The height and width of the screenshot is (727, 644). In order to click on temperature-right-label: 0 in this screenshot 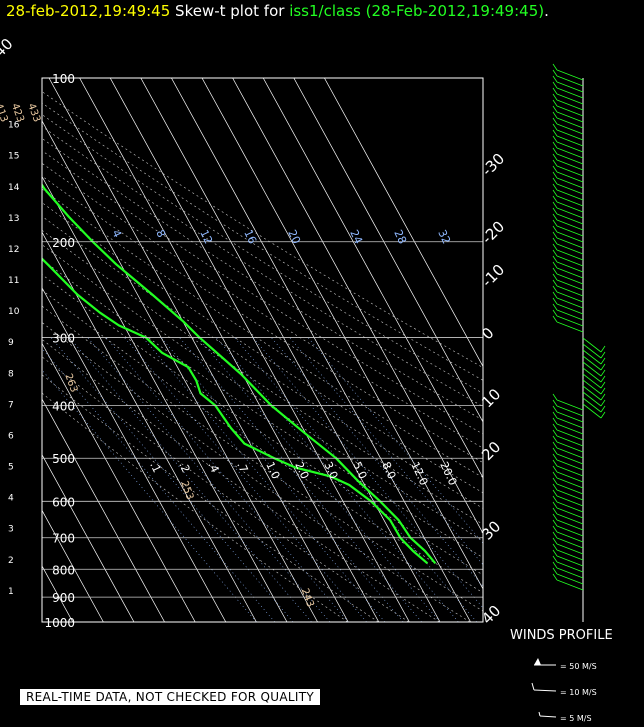, I will do `click(487, 333)`.